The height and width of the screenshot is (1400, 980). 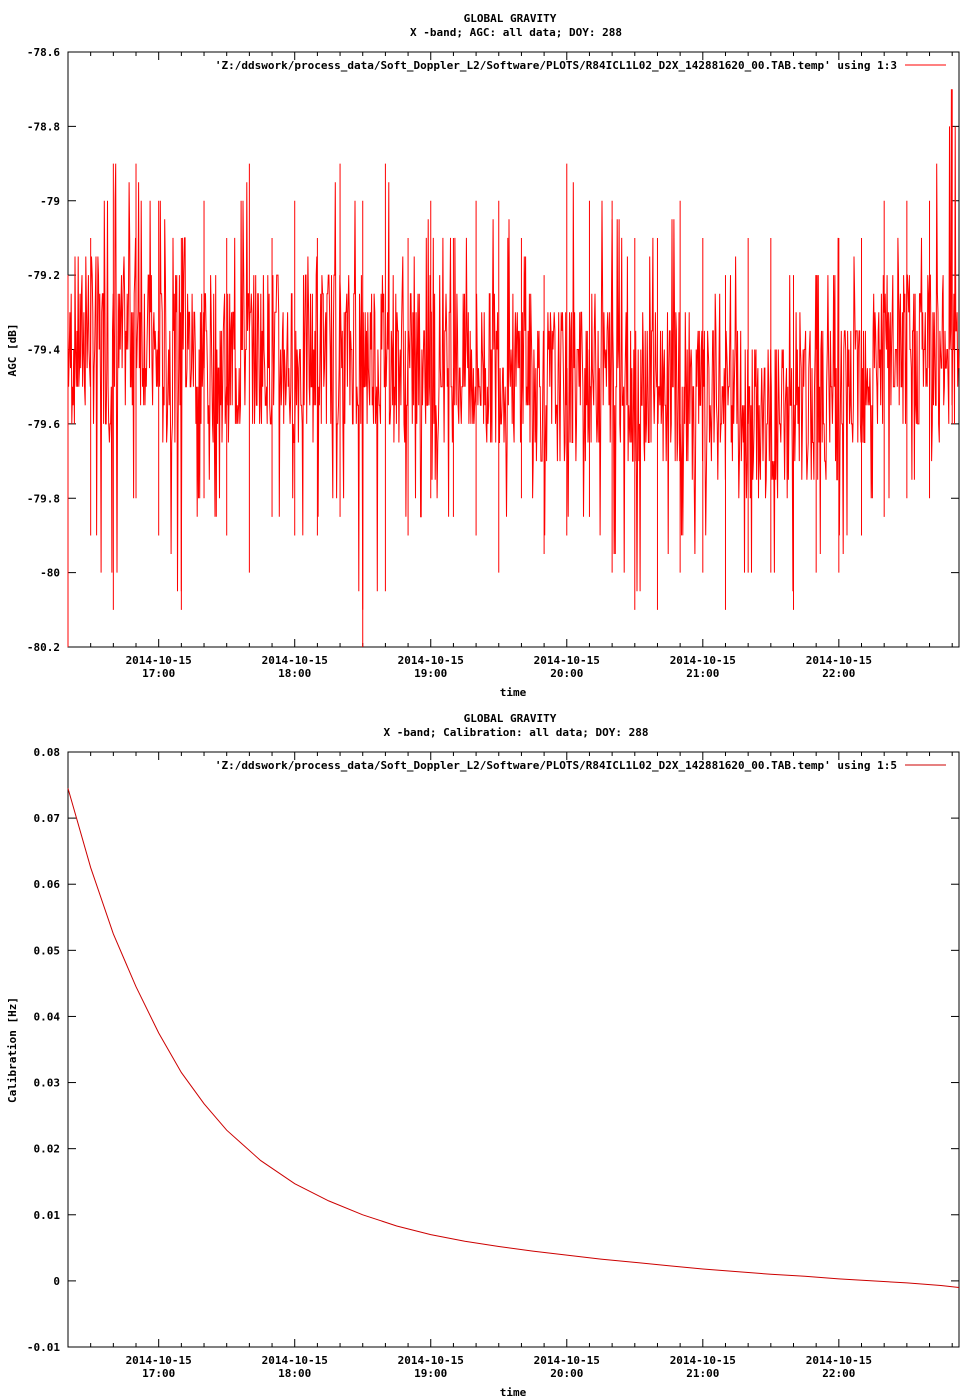 What do you see at coordinates (43, 275) in the screenshot?
I see `y-tick-label: -79.2` at bounding box center [43, 275].